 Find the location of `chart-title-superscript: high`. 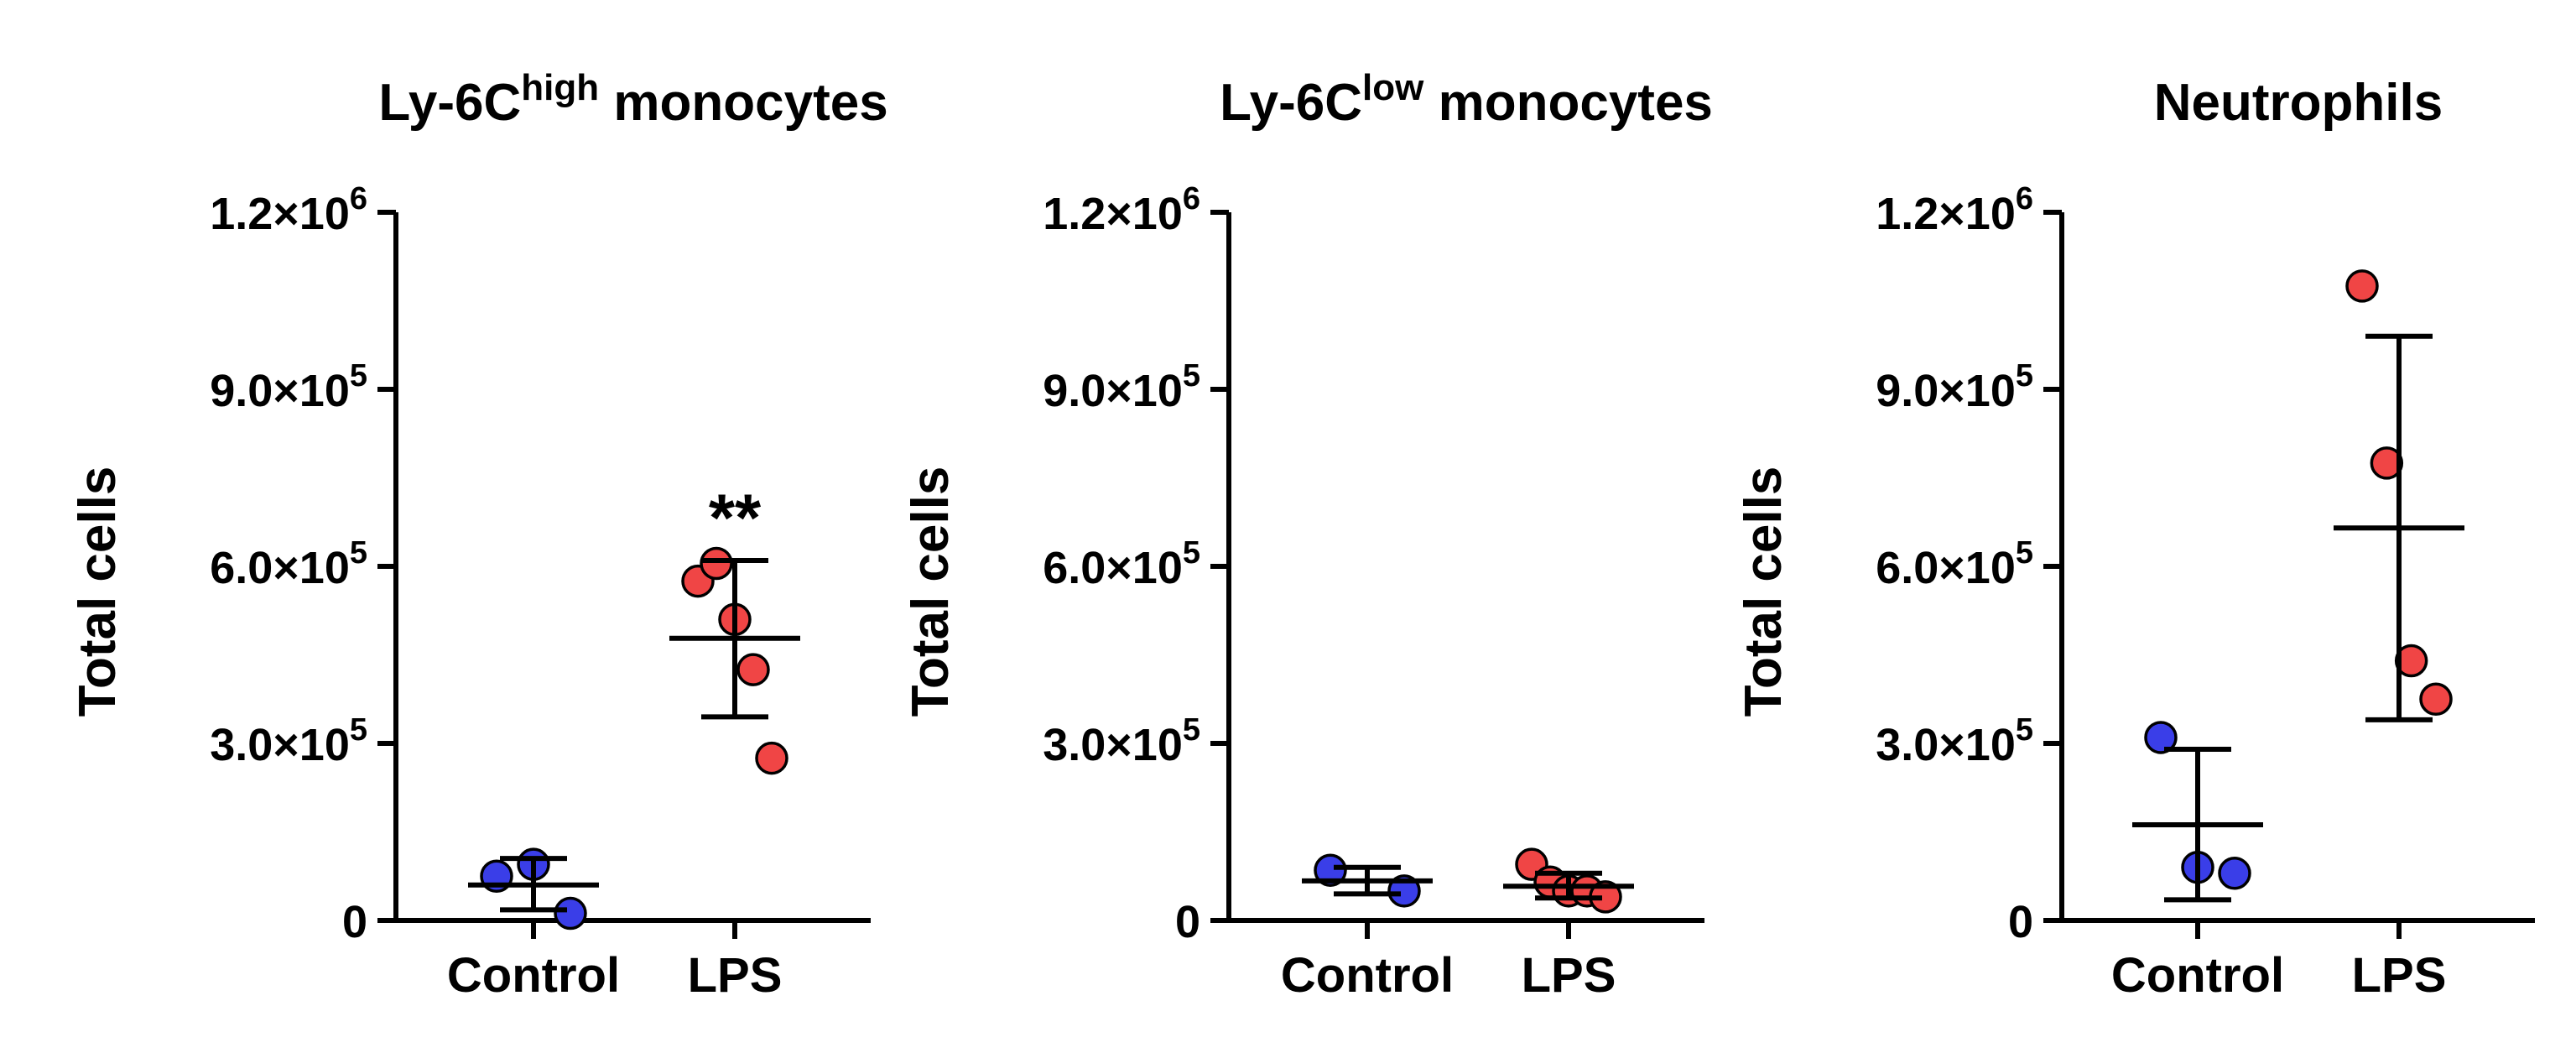

chart-title-superscript: high is located at coordinates (560, 87).